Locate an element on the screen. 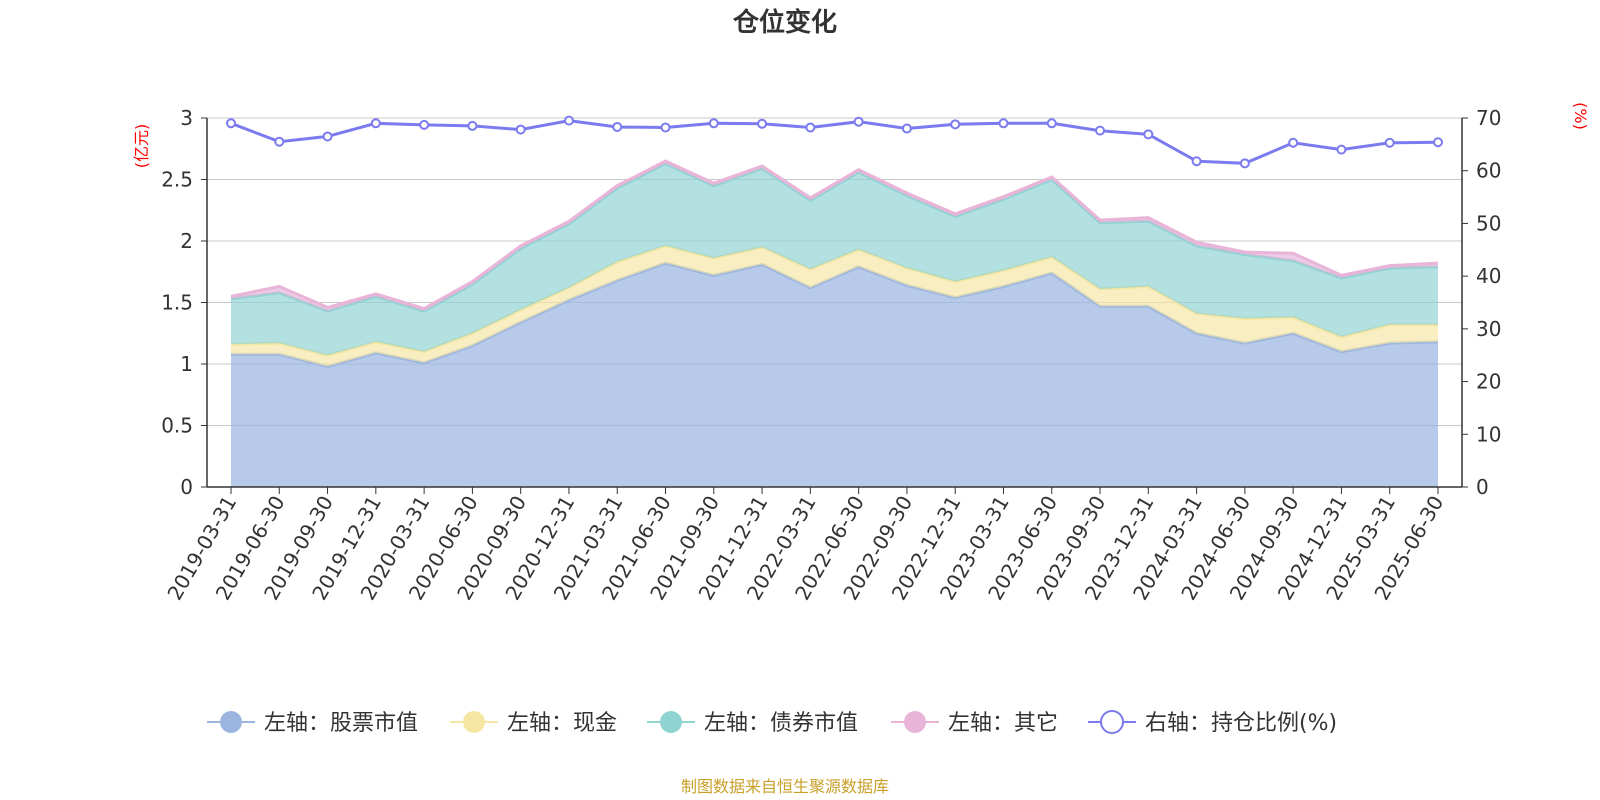 The height and width of the screenshot is (800, 1600). legend-item-2: 左轴：债券市值 is located at coordinates (752, 723).